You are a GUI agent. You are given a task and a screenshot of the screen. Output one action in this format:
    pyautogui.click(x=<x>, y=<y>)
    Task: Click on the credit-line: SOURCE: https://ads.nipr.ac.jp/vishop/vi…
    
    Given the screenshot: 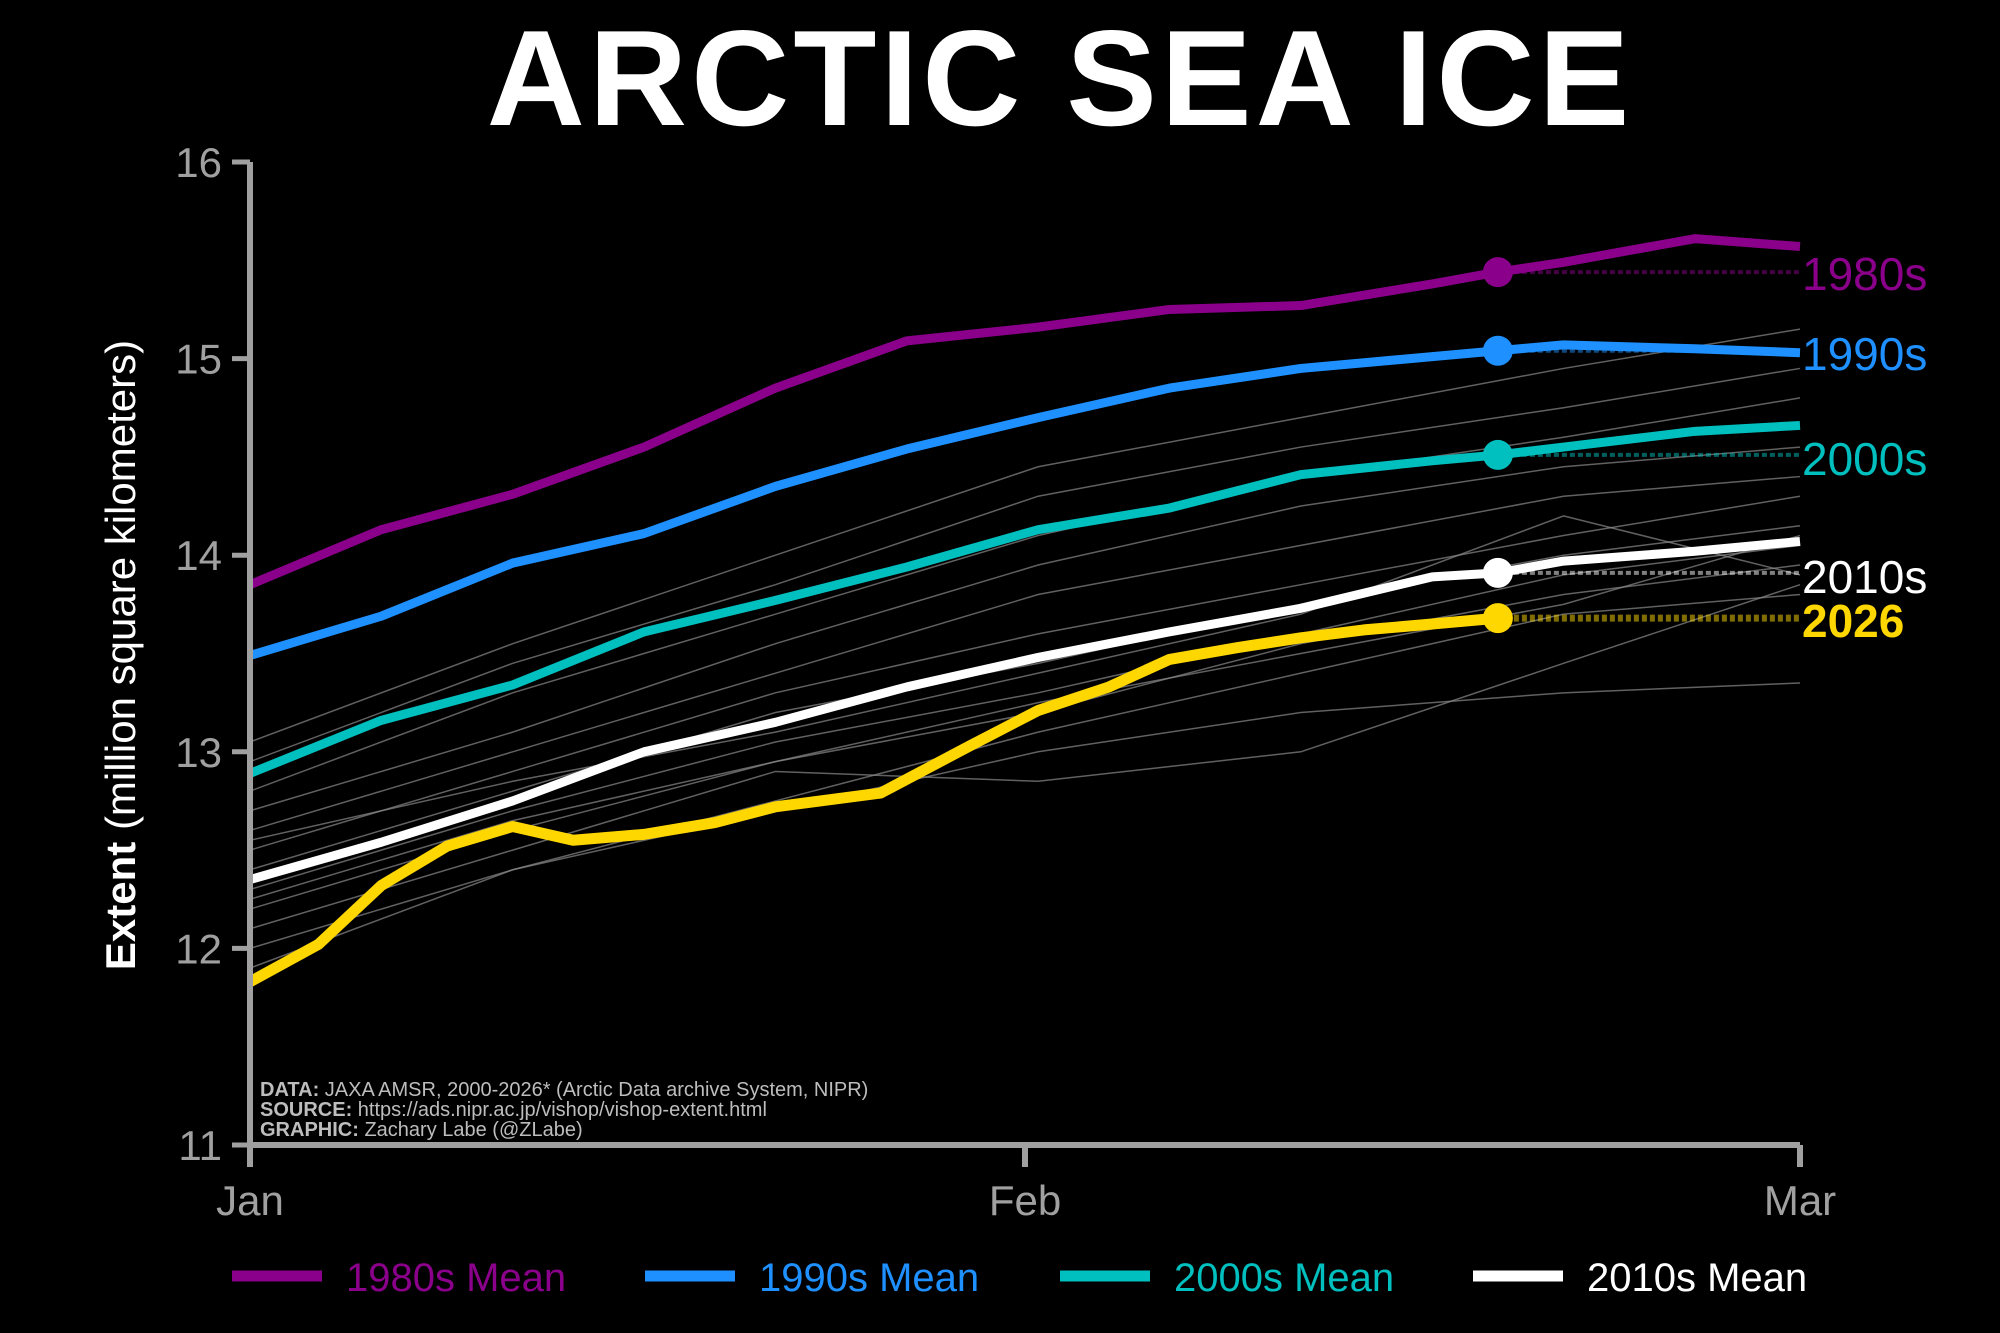 What is the action you would take?
    pyautogui.click(x=513, y=1110)
    